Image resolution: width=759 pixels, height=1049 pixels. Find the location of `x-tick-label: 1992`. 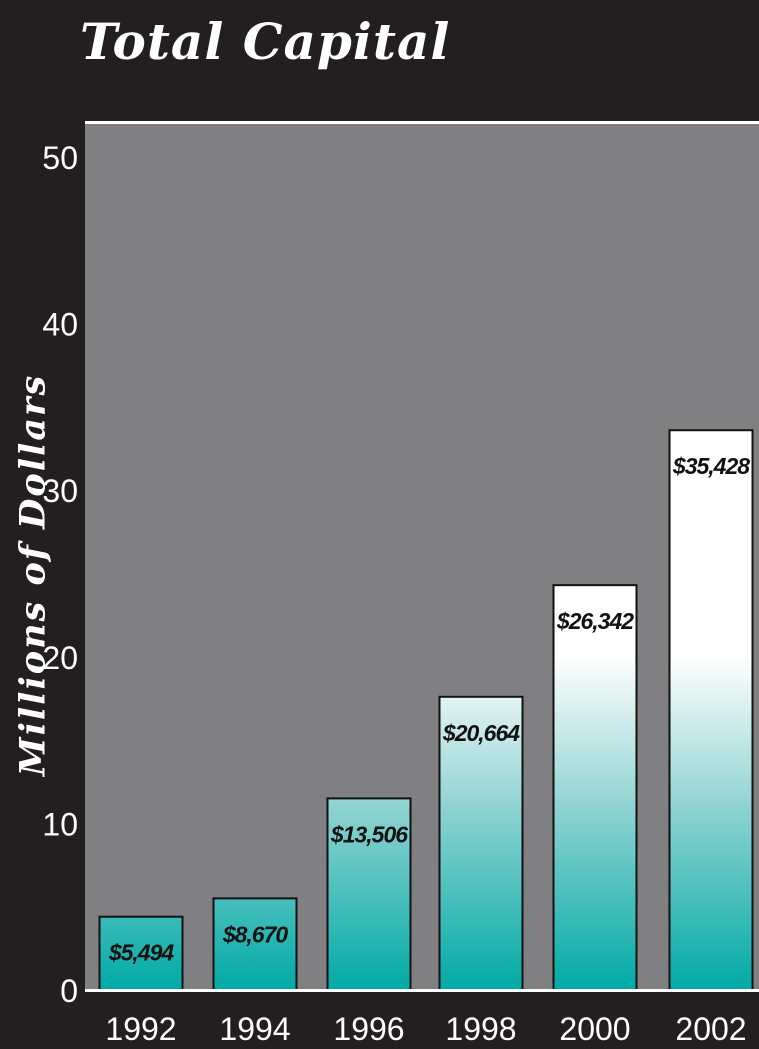

x-tick-label: 1992 is located at coordinates (140, 1029).